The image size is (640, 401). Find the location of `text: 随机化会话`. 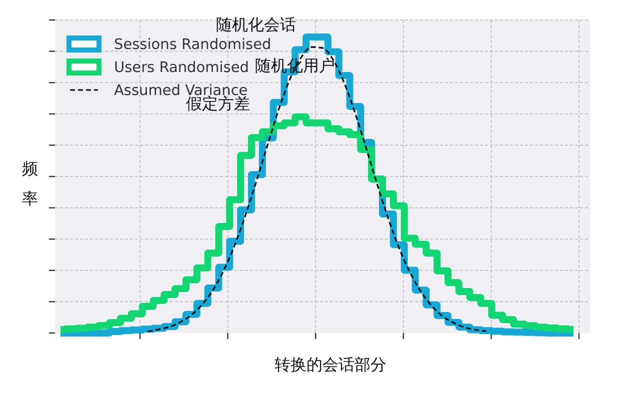

text: 随机化会话 is located at coordinates (256, 24).